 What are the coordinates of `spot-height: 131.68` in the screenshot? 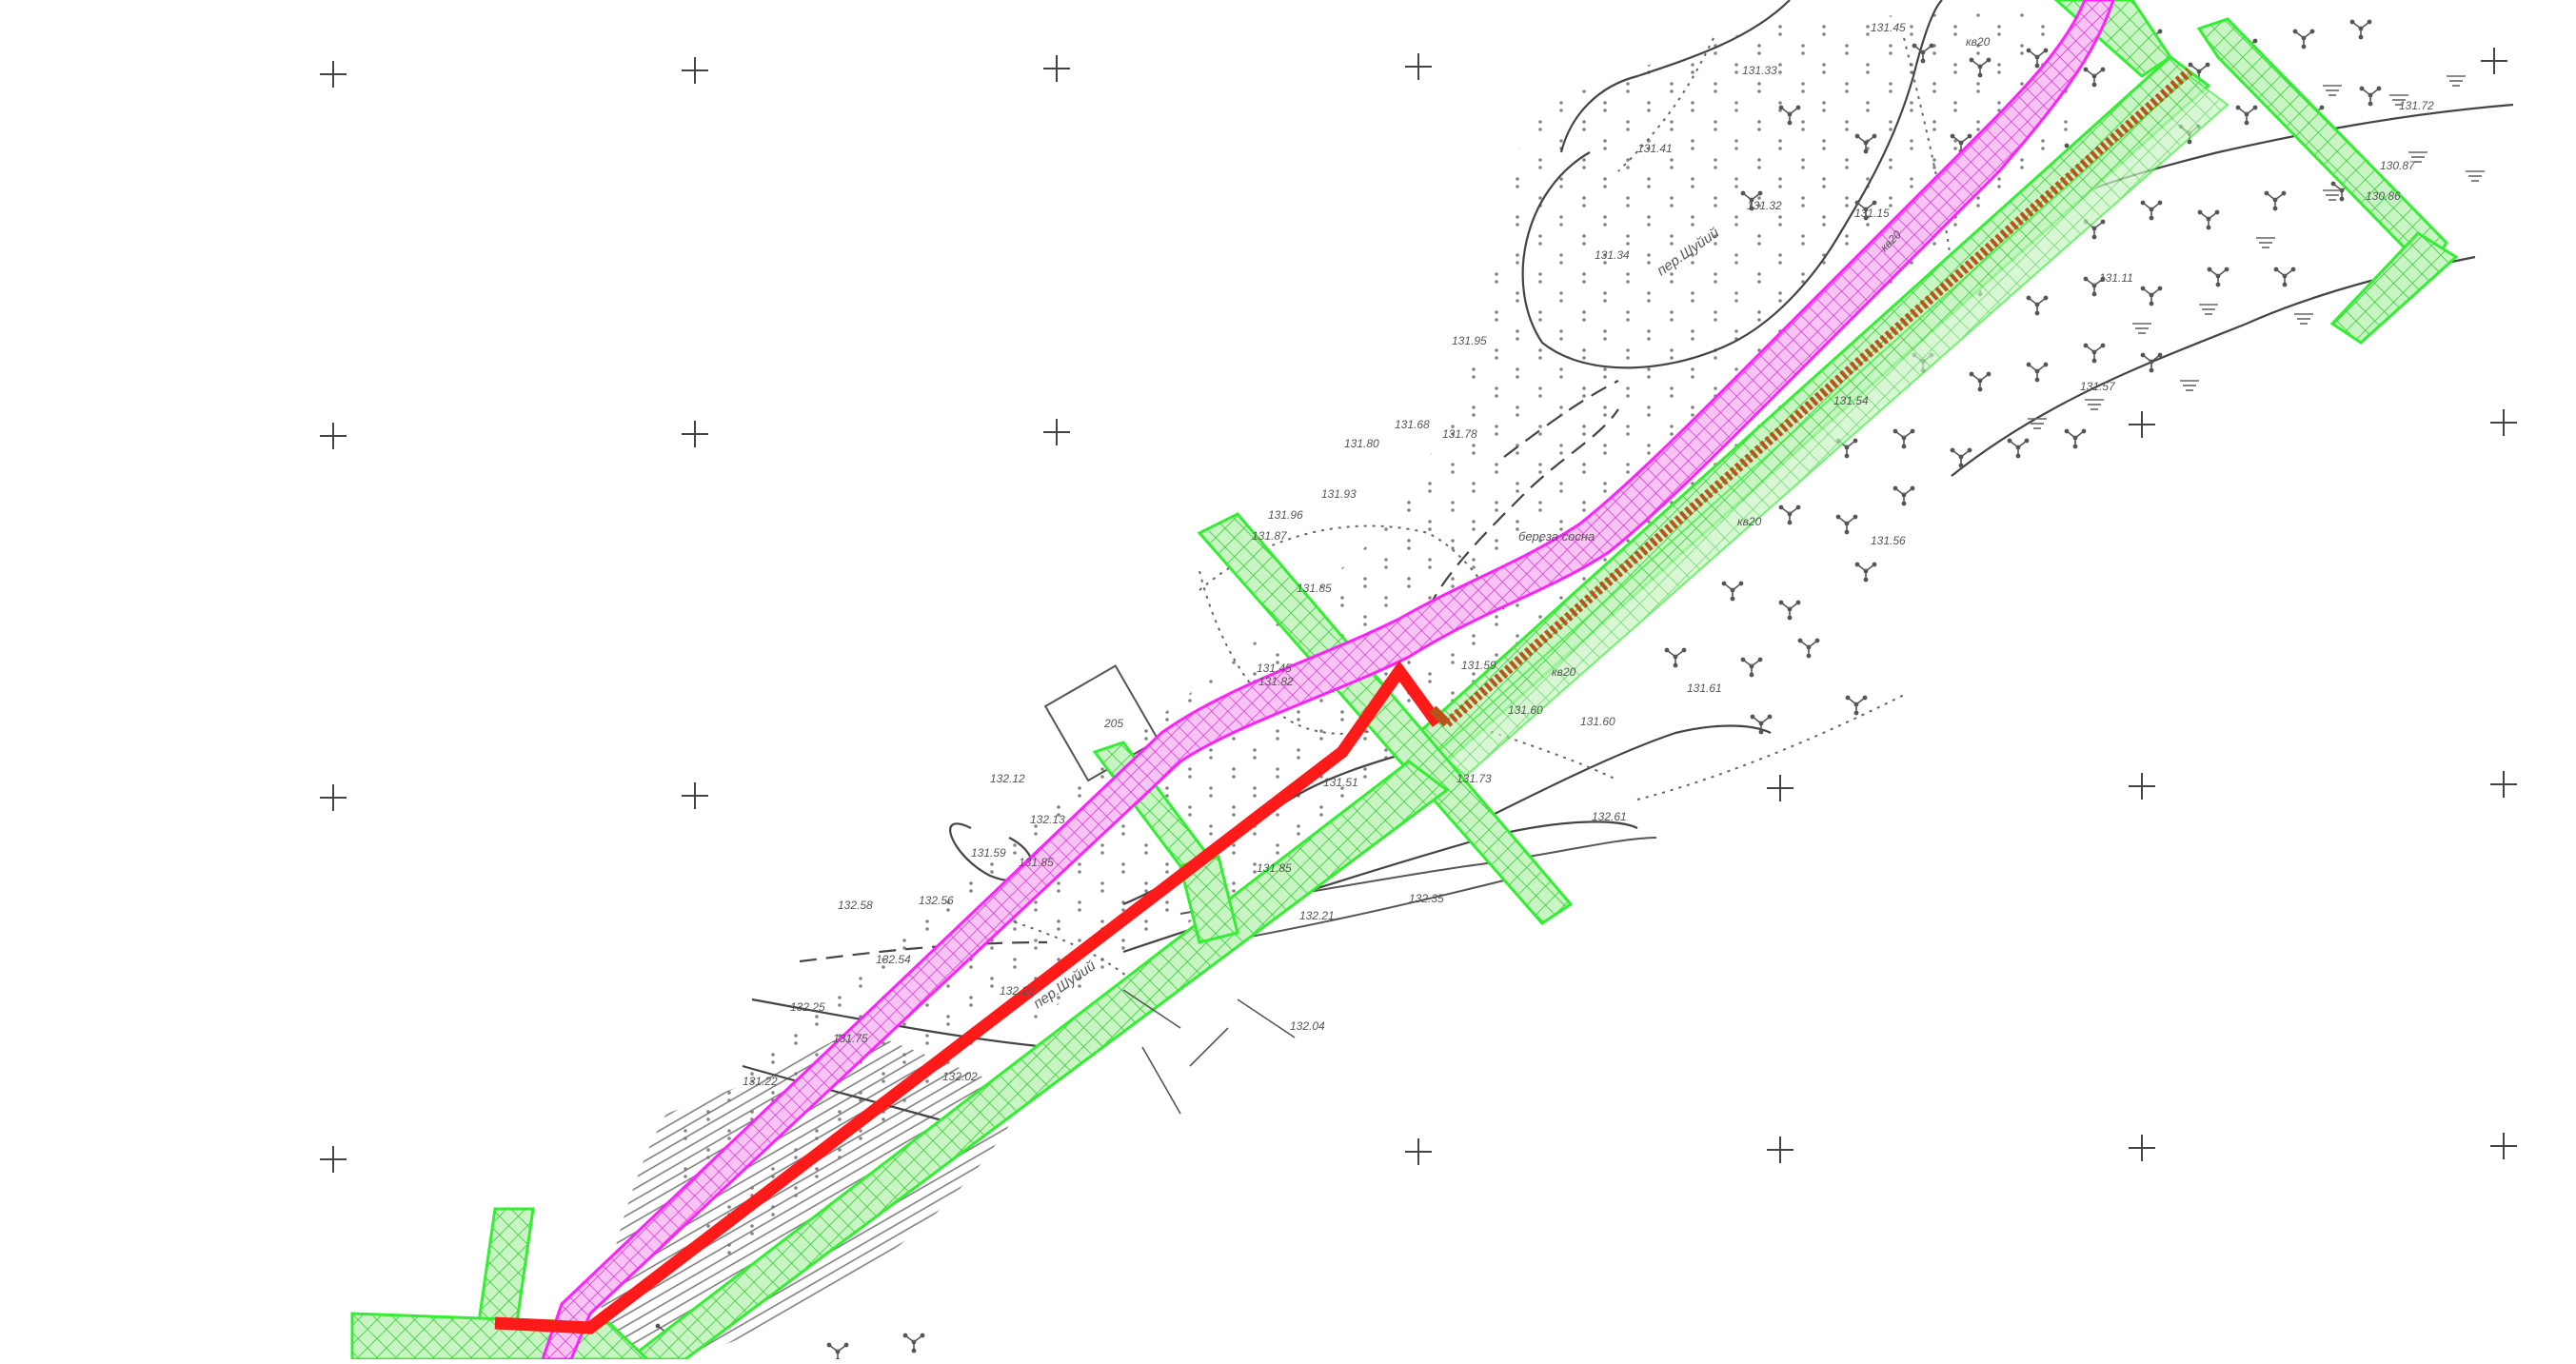 It's located at (1412, 424).